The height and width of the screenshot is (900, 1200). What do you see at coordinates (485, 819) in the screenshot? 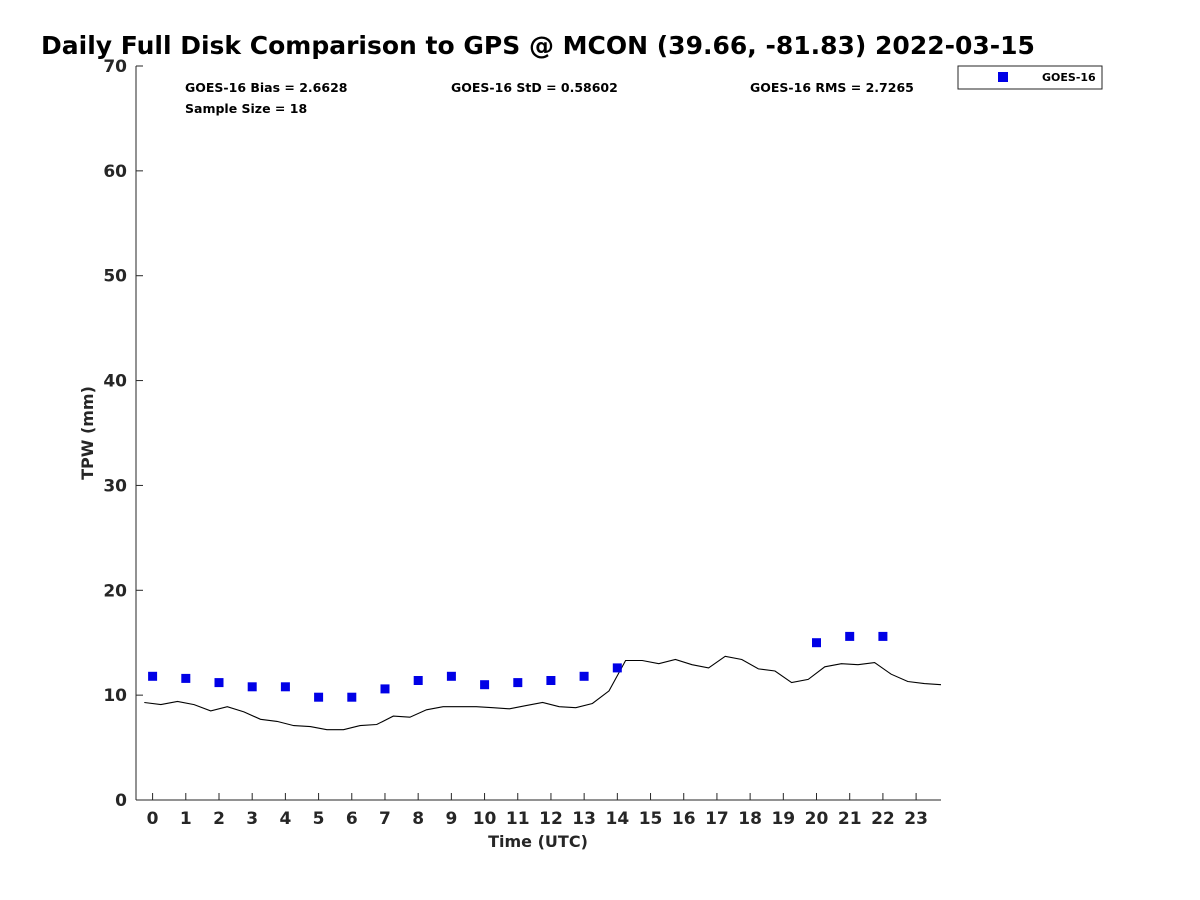
I see `x-tick-label: 10` at bounding box center [485, 819].